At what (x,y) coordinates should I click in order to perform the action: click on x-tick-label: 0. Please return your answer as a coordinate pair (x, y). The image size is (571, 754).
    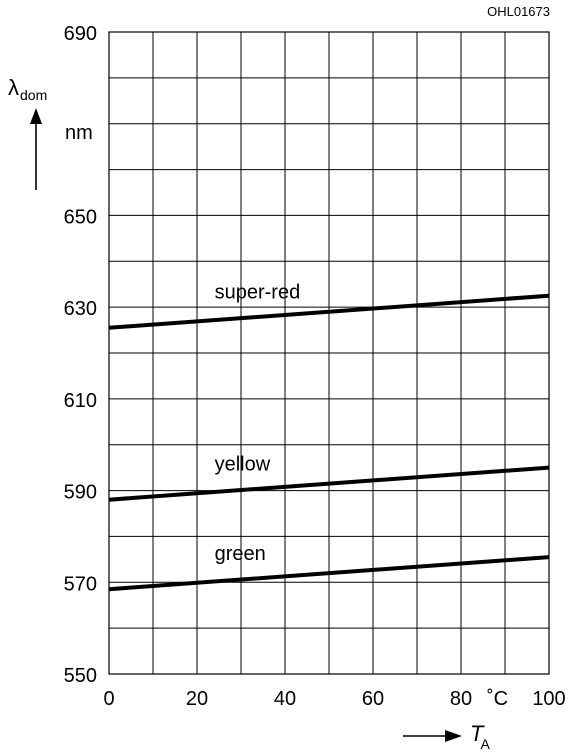
    Looking at the image, I should click on (108, 699).